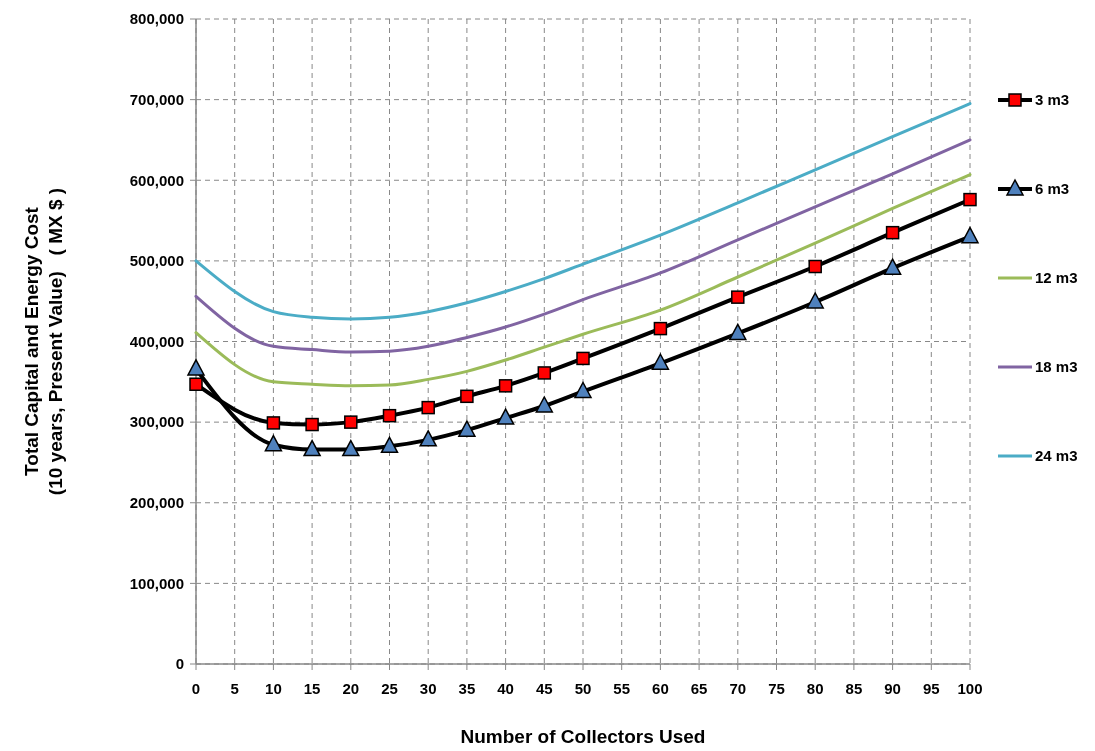 Image resolution: width=1095 pixels, height=751 pixels. What do you see at coordinates (1052, 189) in the screenshot?
I see `legend-label: 6 m3` at bounding box center [1052, 189].